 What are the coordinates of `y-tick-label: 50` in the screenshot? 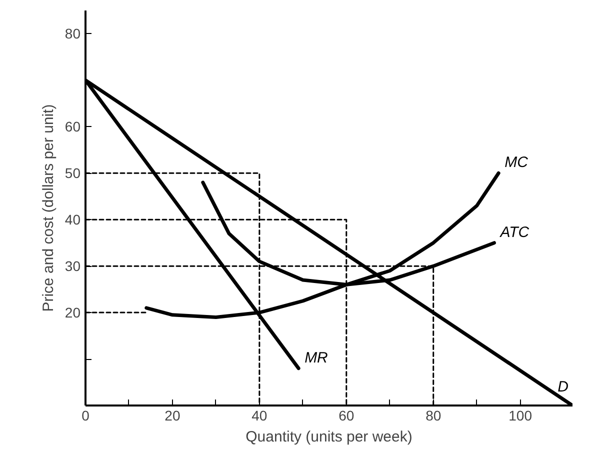 It's located at (72, 173).